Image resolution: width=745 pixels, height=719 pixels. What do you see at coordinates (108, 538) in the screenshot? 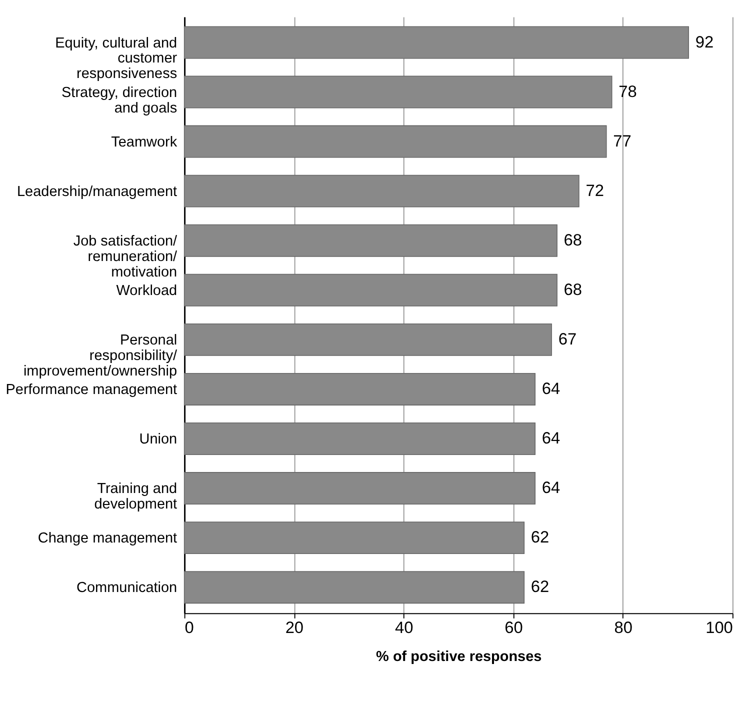
I see `y-tick-label: Change management` at bounding box center [108, 538].